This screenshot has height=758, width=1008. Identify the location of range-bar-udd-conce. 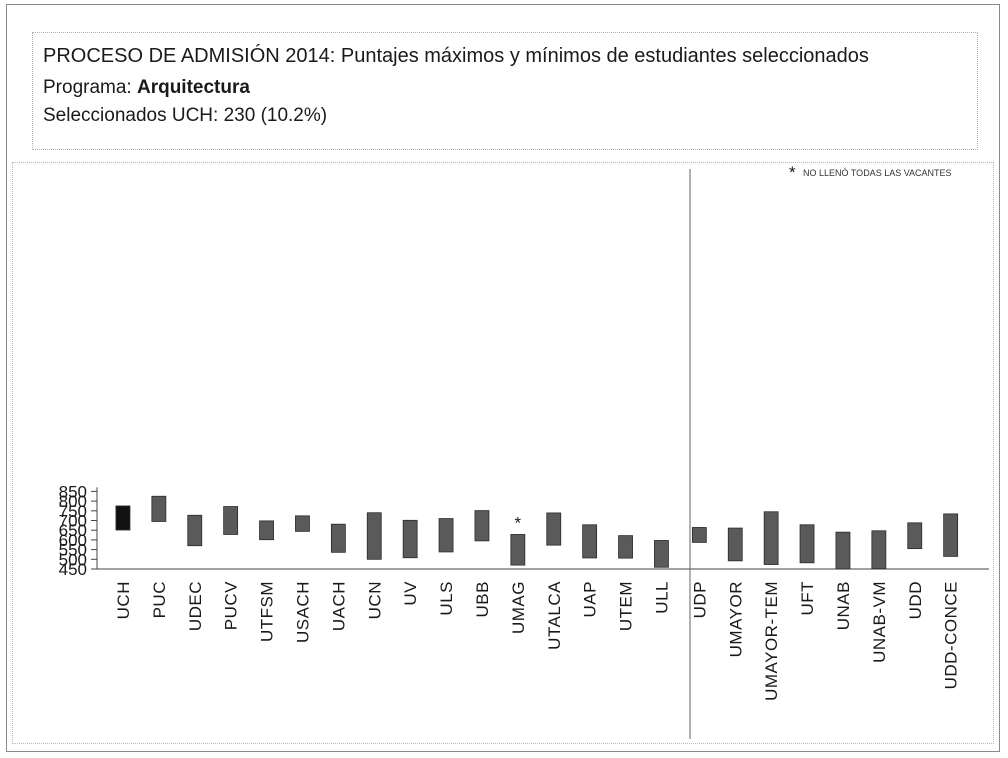
(951, 535).